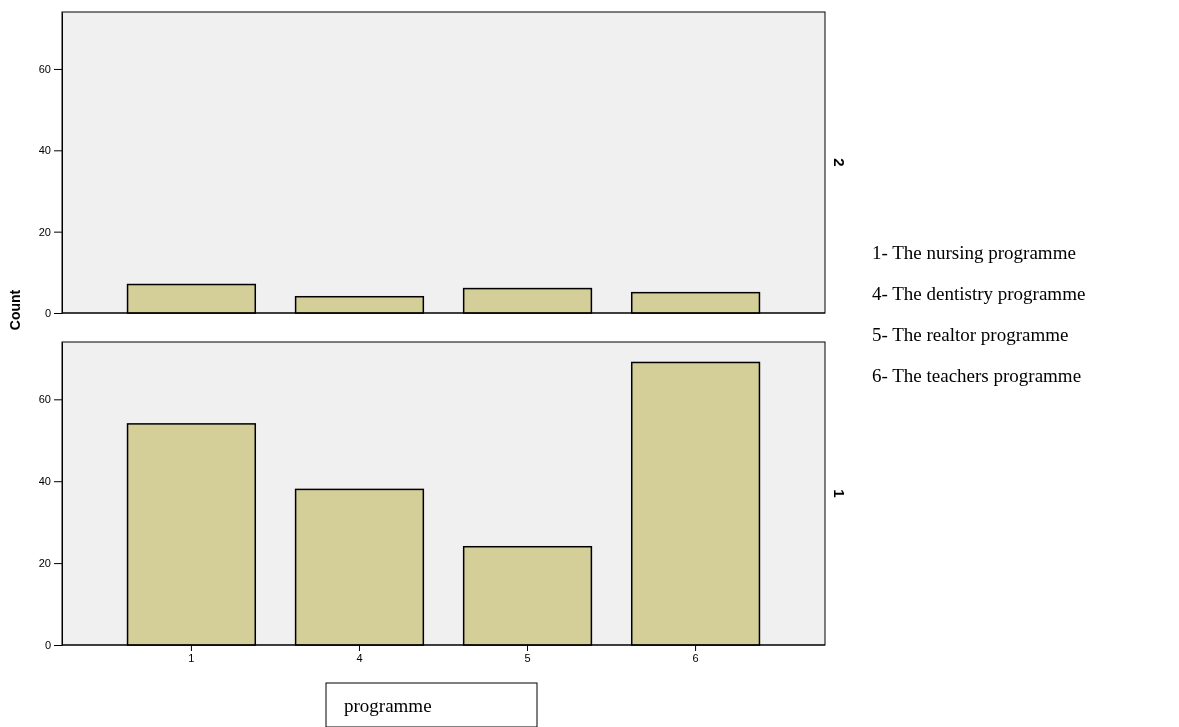 The image size is (1179, 727). What do you see at coordinates (15, 310) in the screenshot?
I see `y-axis-title: Count` at bounding box center [15, 310].